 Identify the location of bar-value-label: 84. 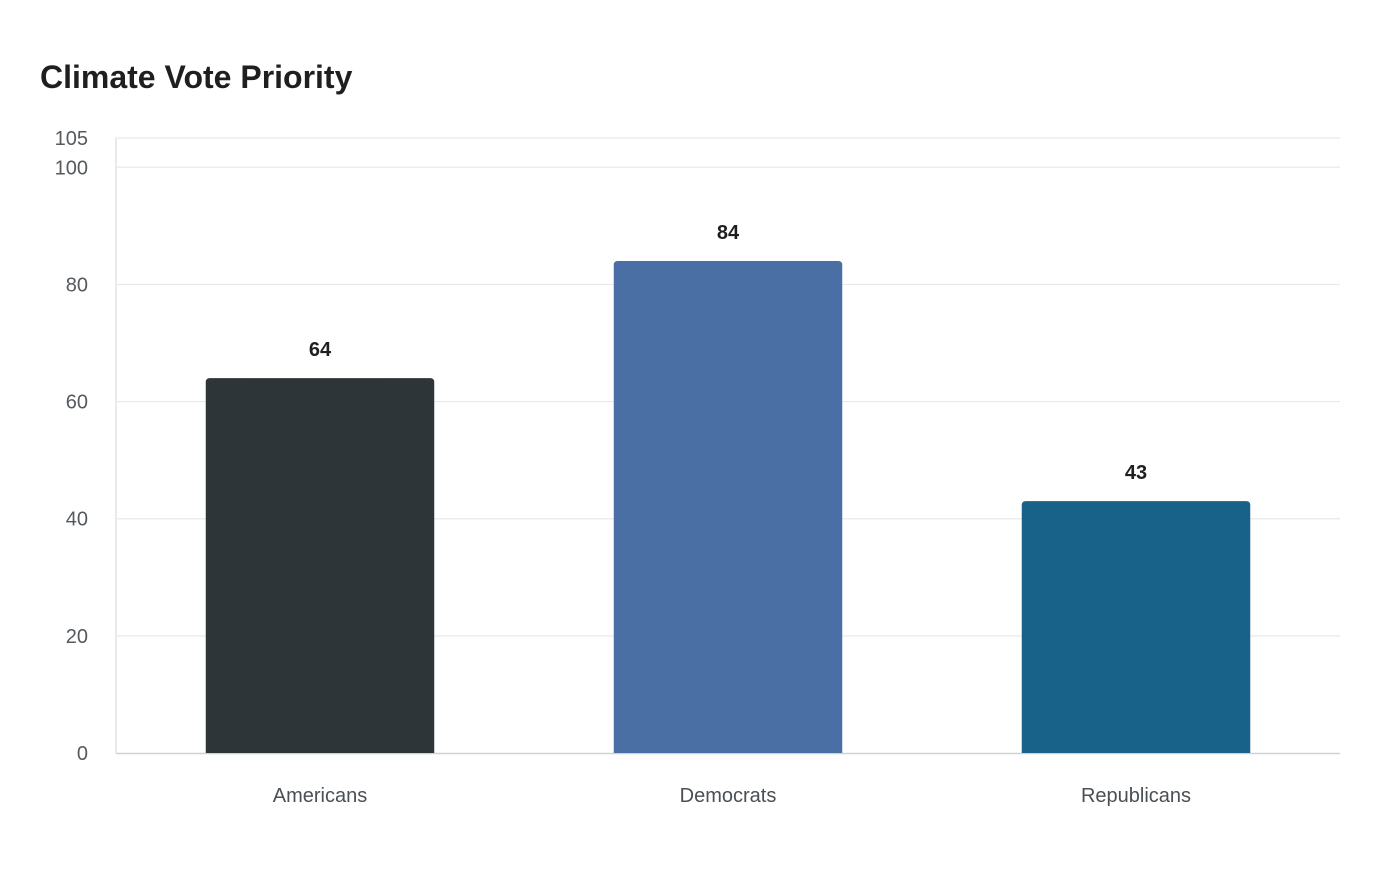
(728, 233).